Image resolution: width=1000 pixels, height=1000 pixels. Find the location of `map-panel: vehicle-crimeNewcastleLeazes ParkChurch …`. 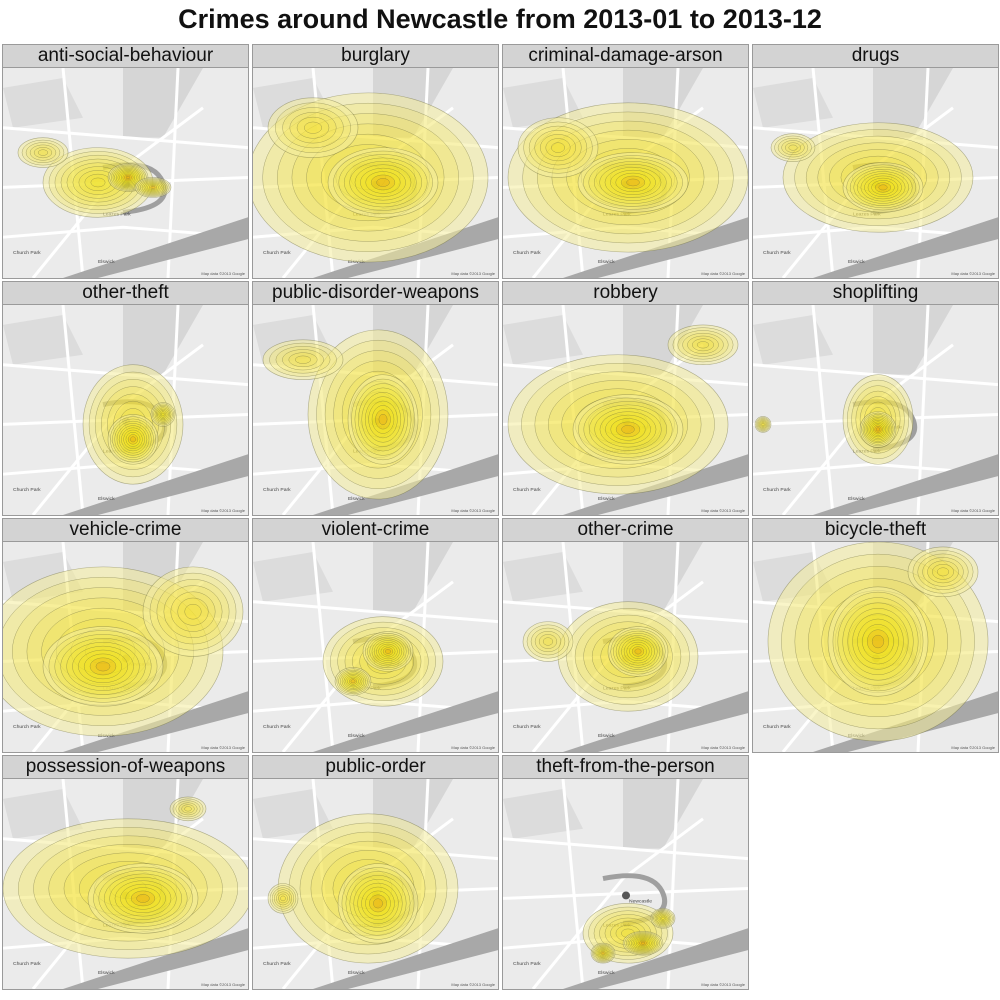

map-panel: vehicle-crimeNewcastleLeazes ParkChurch … is located at coordinates (125, 635).